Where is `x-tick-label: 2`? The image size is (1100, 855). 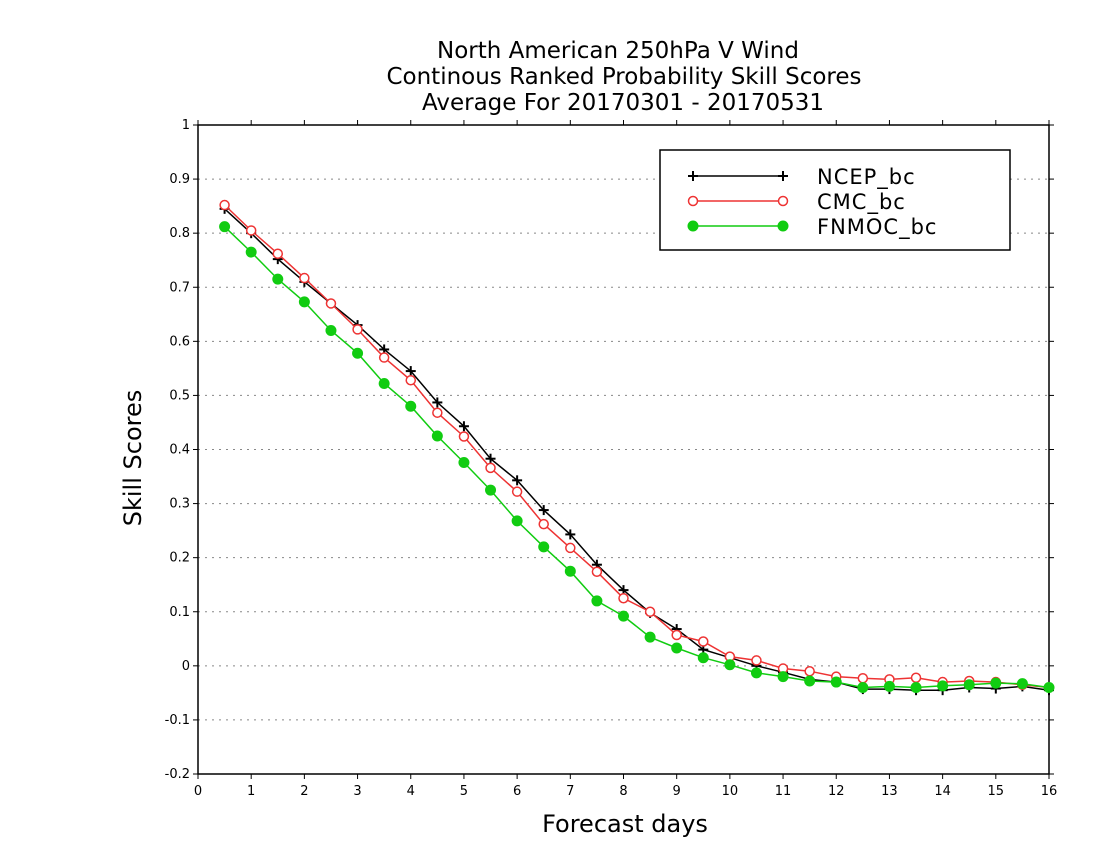 x-tick-label: 2 is located at coordinates (304, 791).